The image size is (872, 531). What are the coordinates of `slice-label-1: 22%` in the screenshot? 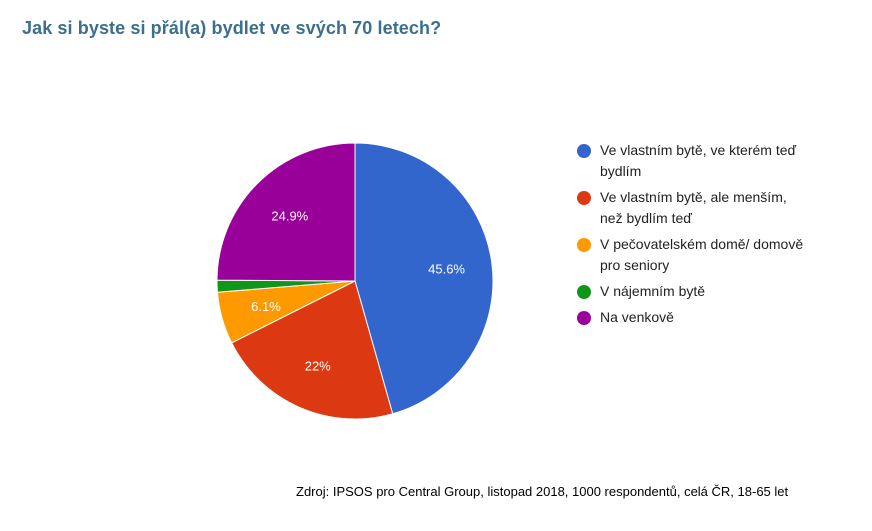 It's located at (318, 366).